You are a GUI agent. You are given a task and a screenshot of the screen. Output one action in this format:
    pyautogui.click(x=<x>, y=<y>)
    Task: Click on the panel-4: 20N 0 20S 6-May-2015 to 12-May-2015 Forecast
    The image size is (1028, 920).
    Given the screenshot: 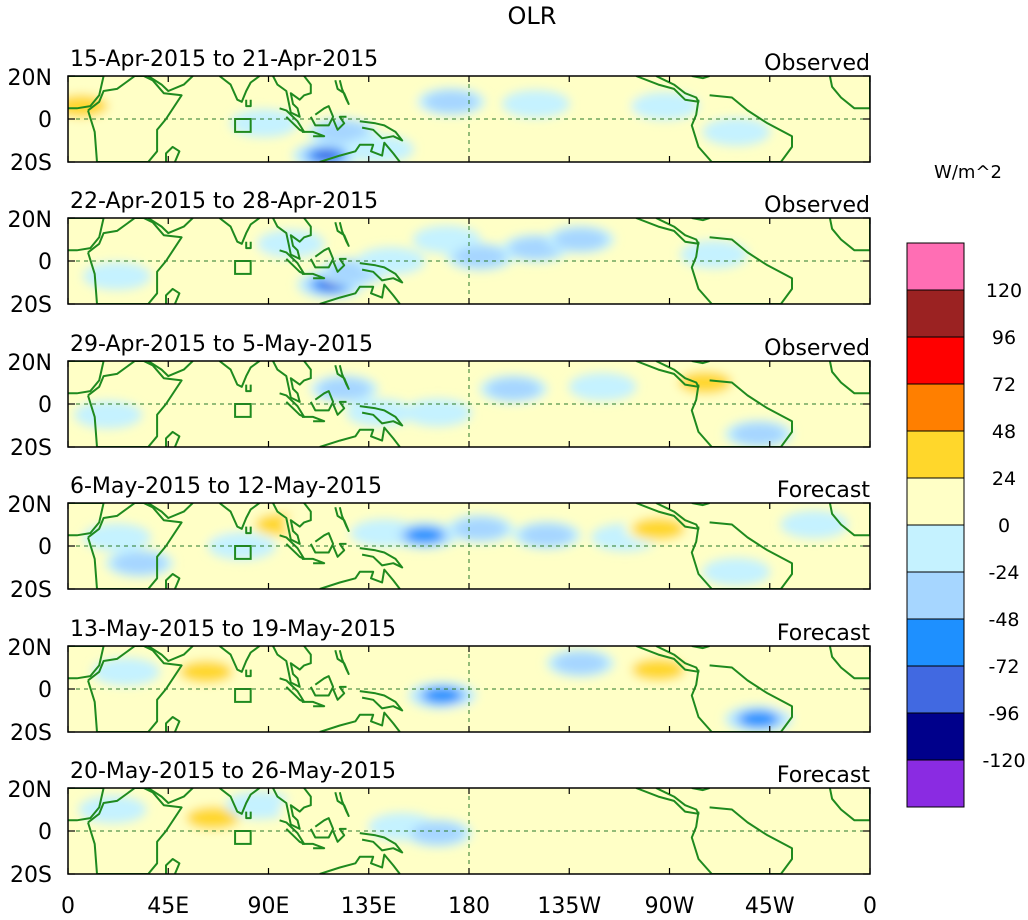 What is the action you would take?
    pyautogui.click(x=439, y=538)
    